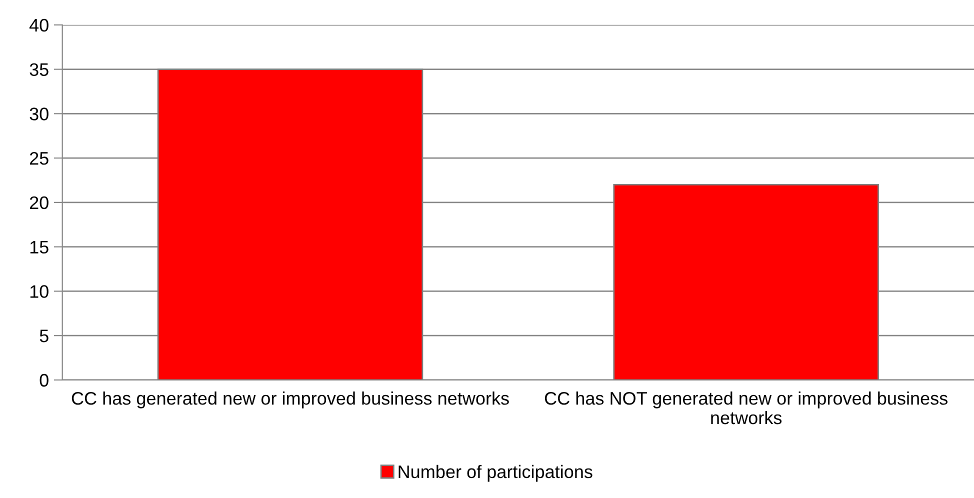  I want to click on y-tick-label: 25, so click(39, 158).